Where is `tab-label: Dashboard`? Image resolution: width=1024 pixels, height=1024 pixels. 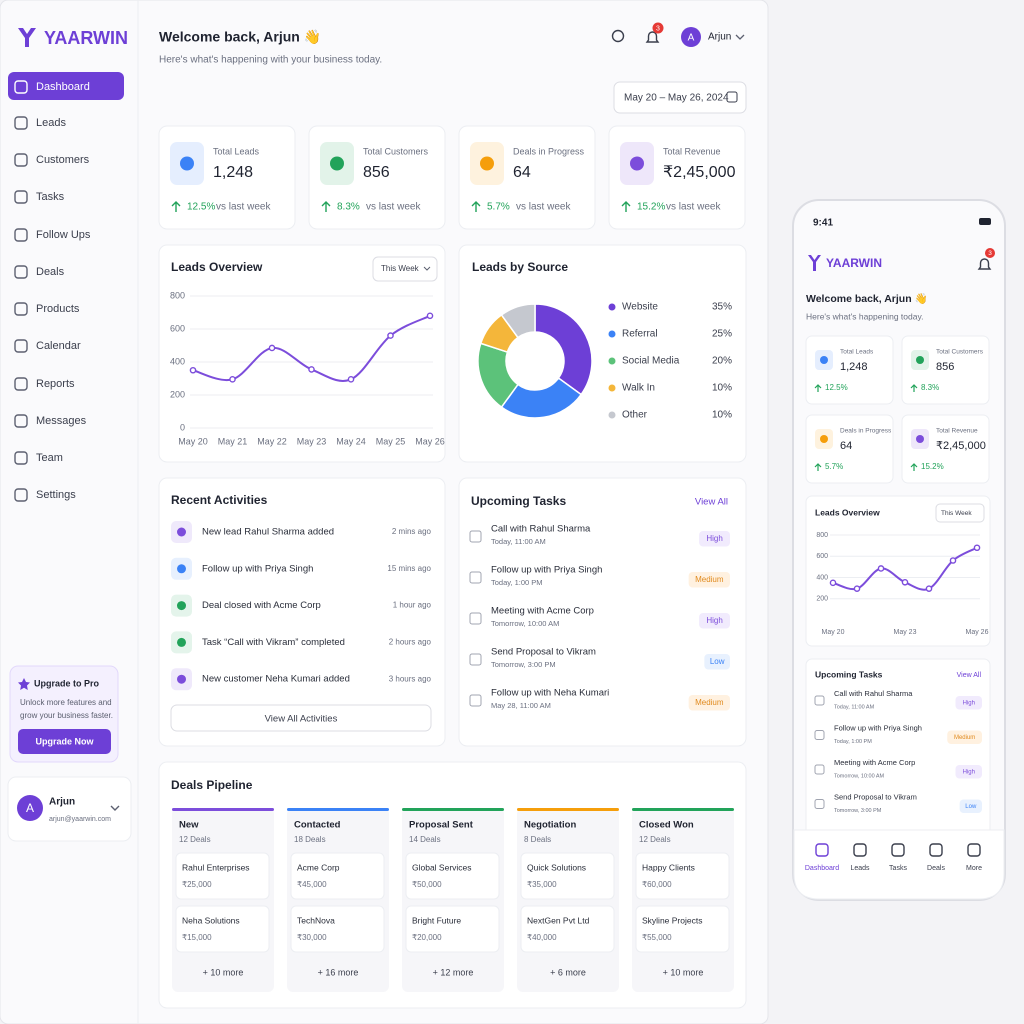
tab-label: Dashboard is located at coordinates (822, 868).